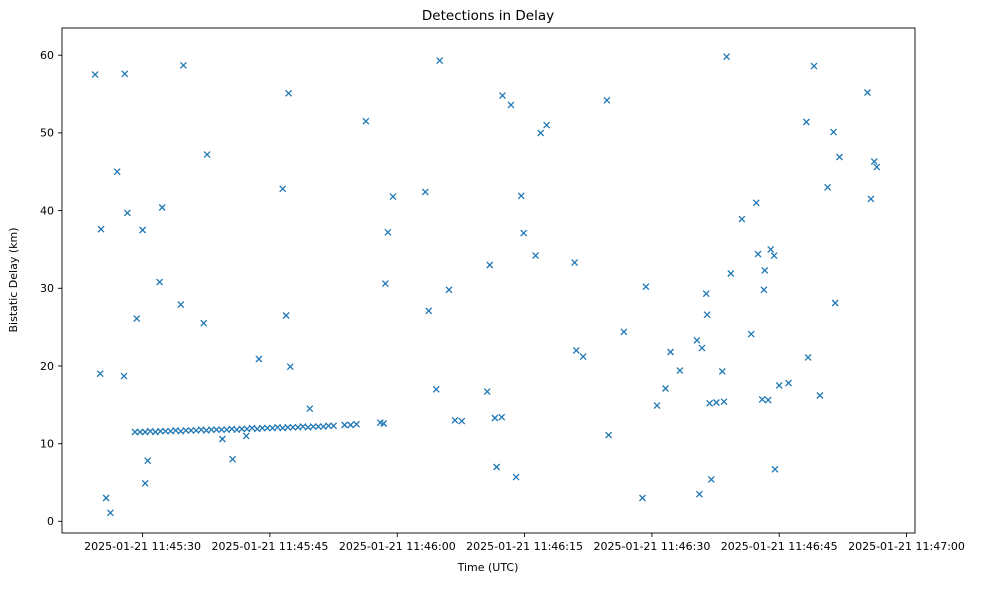  Describe the element at coordinates (524, 546) in the screenshot. I see `x-tick-label: 2025-01-21 11:46:15` at that location.